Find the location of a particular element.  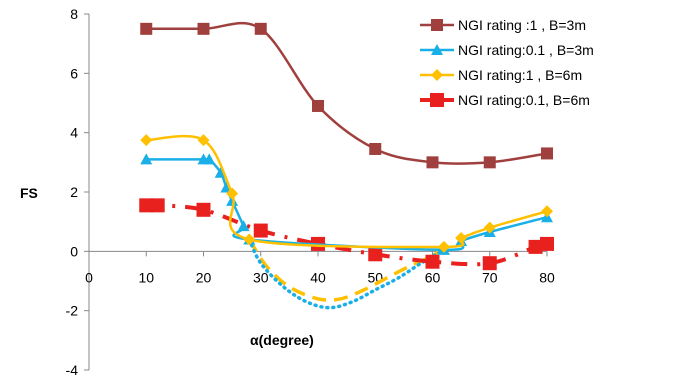

y-axis-title: FS is located at coordinates (29, 193).